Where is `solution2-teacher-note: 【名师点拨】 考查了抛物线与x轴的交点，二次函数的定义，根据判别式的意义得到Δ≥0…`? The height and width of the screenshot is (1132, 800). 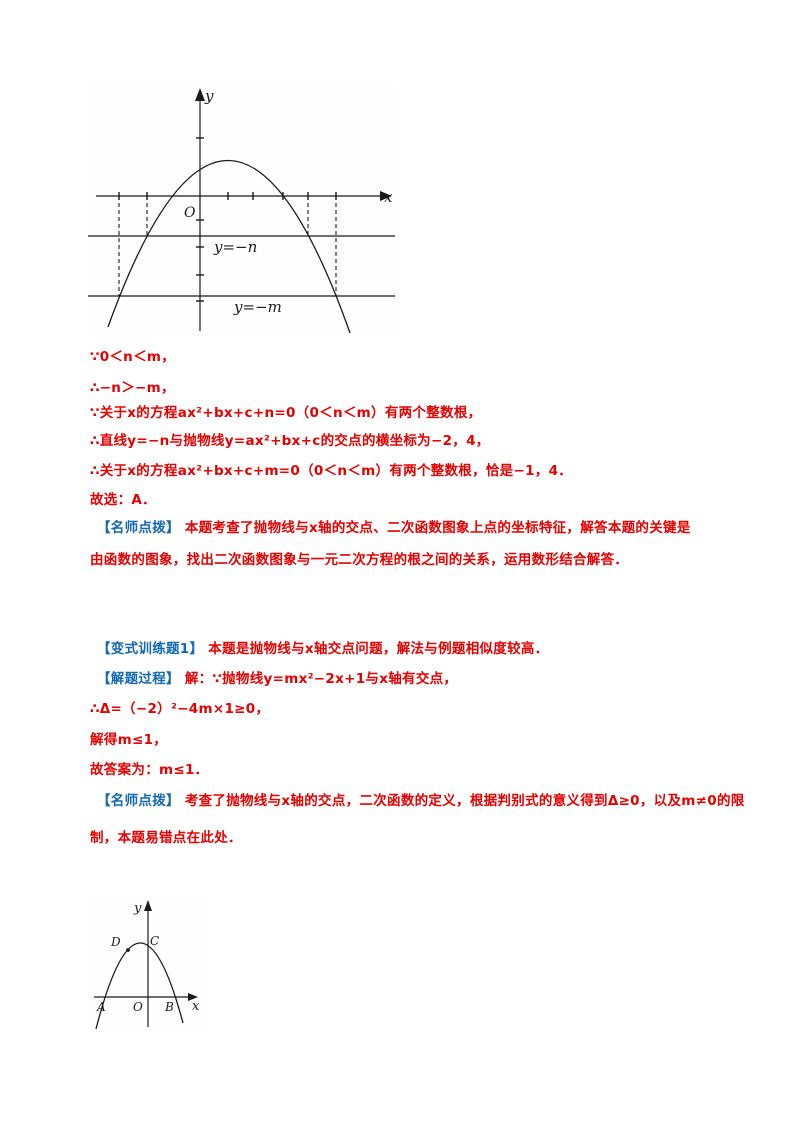
solution2-teacher-note: 【名师点拨】 考查了抛物线与x轴的交点，二次函数的定义，根据判别式的意义得到Δ≥0… is located at coordinates (421, 799).